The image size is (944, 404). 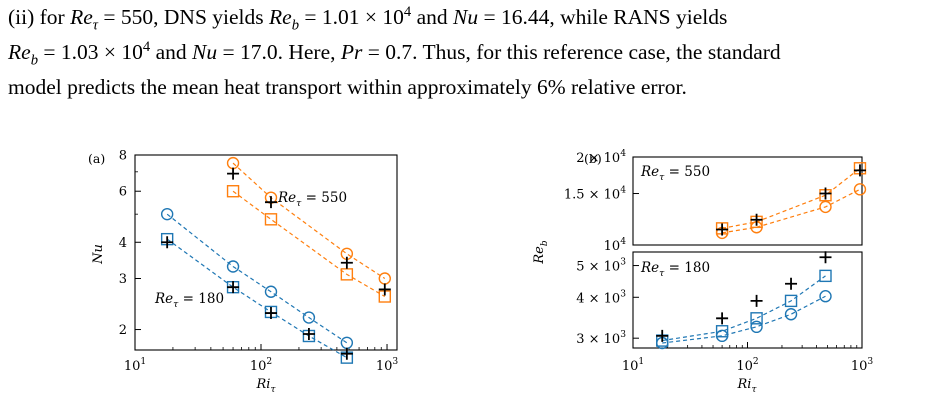 What do you see at coordinates (261, 365) in the screenshot?
I see `x-tick-label-a: 10²` at bounding box center [261, 365].